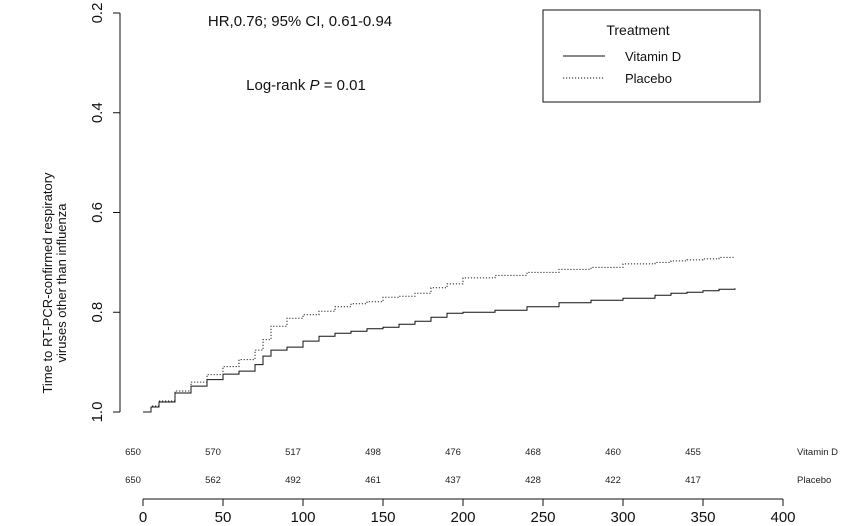 The width and height of the screenshot is (863, 526). I want to click on risk-row-label: Placebo, so click(814, 480).